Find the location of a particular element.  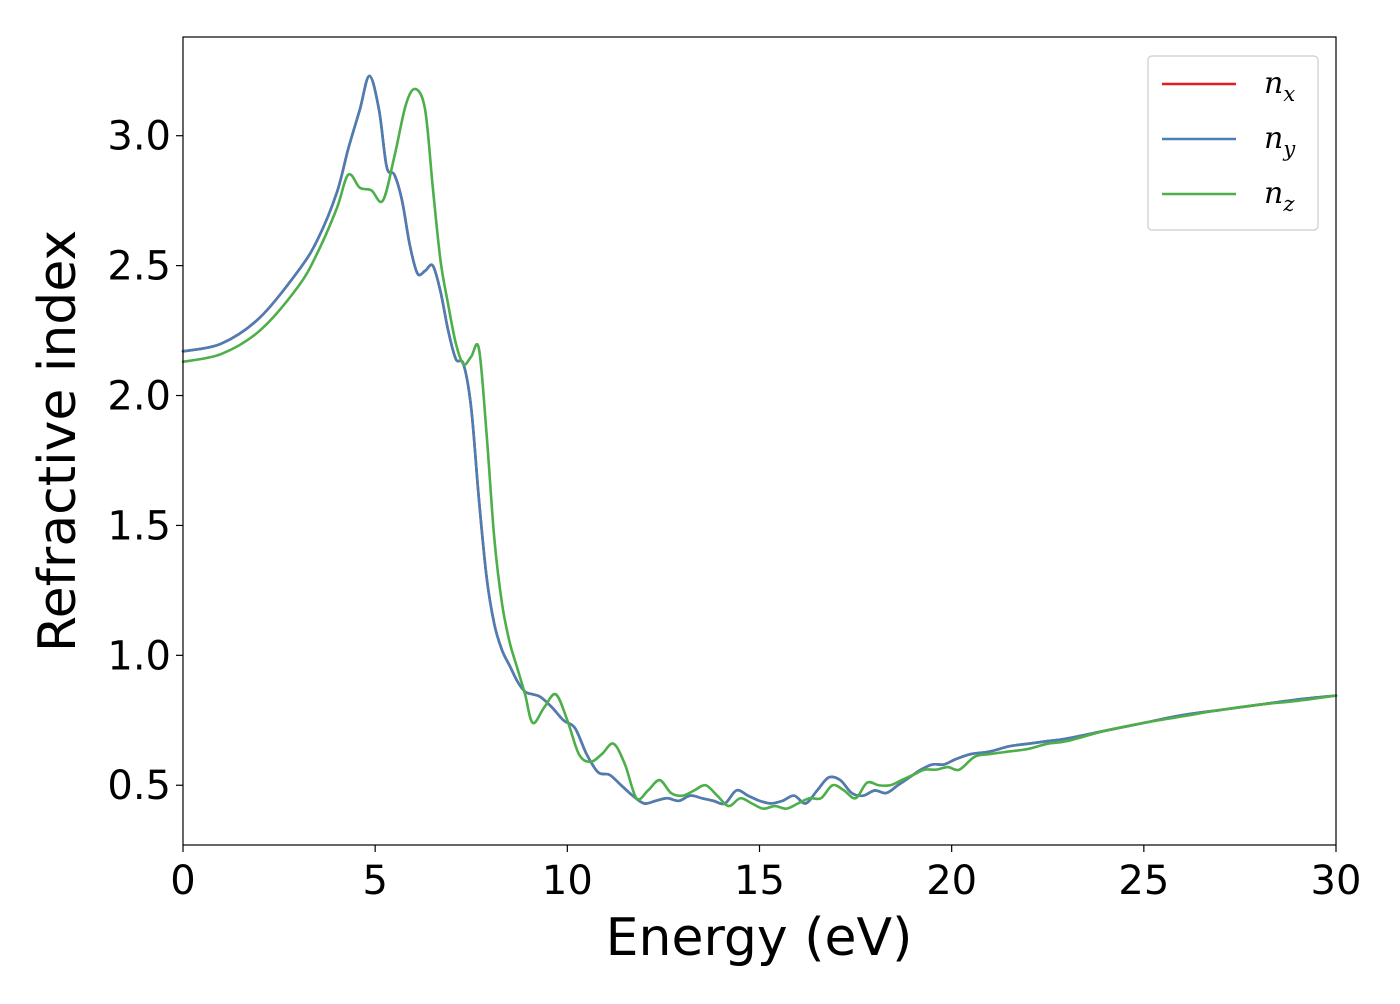

y-axis-title: Refractive index is located at coordinates (58, 441).